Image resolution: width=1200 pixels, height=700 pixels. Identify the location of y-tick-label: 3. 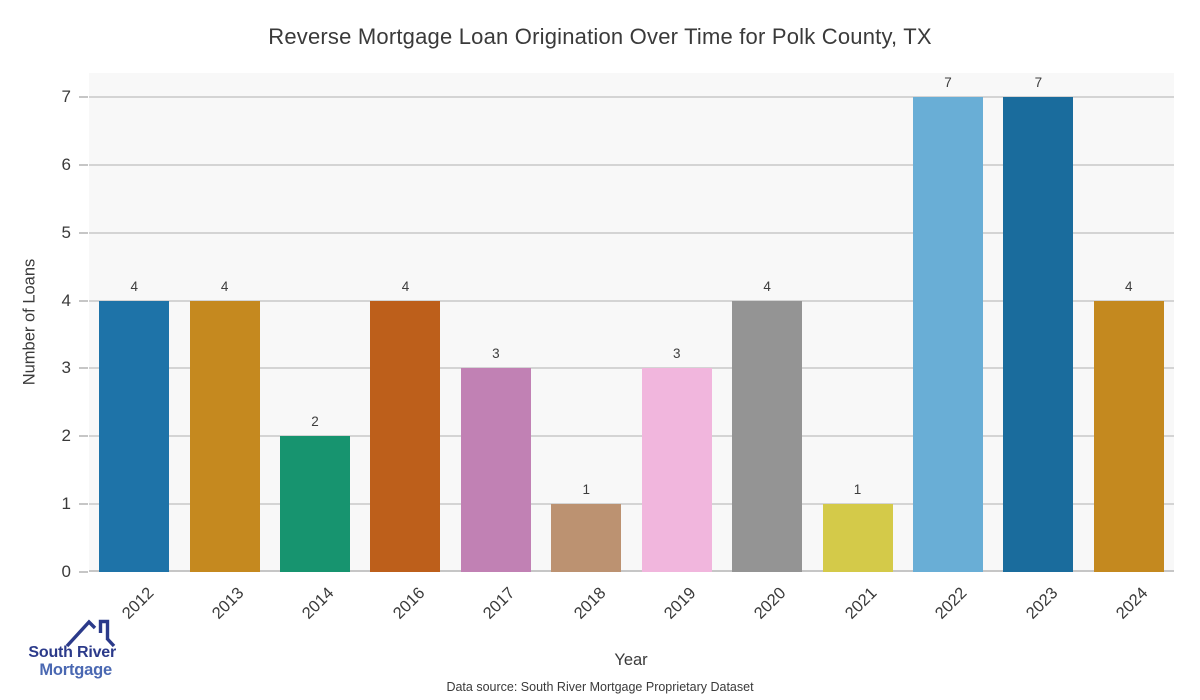
(66, 368).